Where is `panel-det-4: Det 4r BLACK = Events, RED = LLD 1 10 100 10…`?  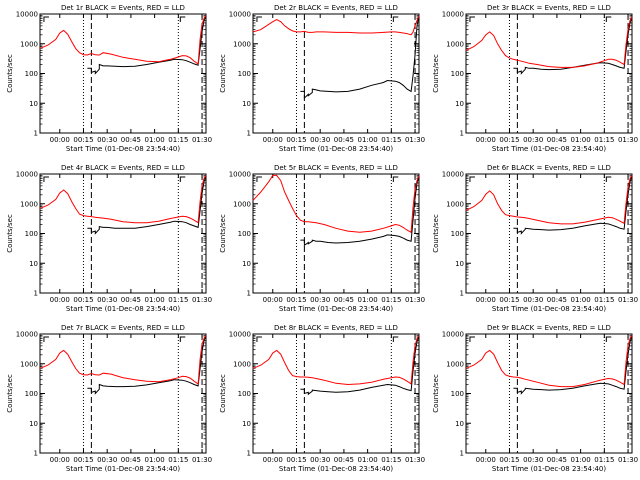
panel-det-4: Det 4r BLACK = Events, RED = LLD 1 10 100 10… is located at coordinates (109, 238).